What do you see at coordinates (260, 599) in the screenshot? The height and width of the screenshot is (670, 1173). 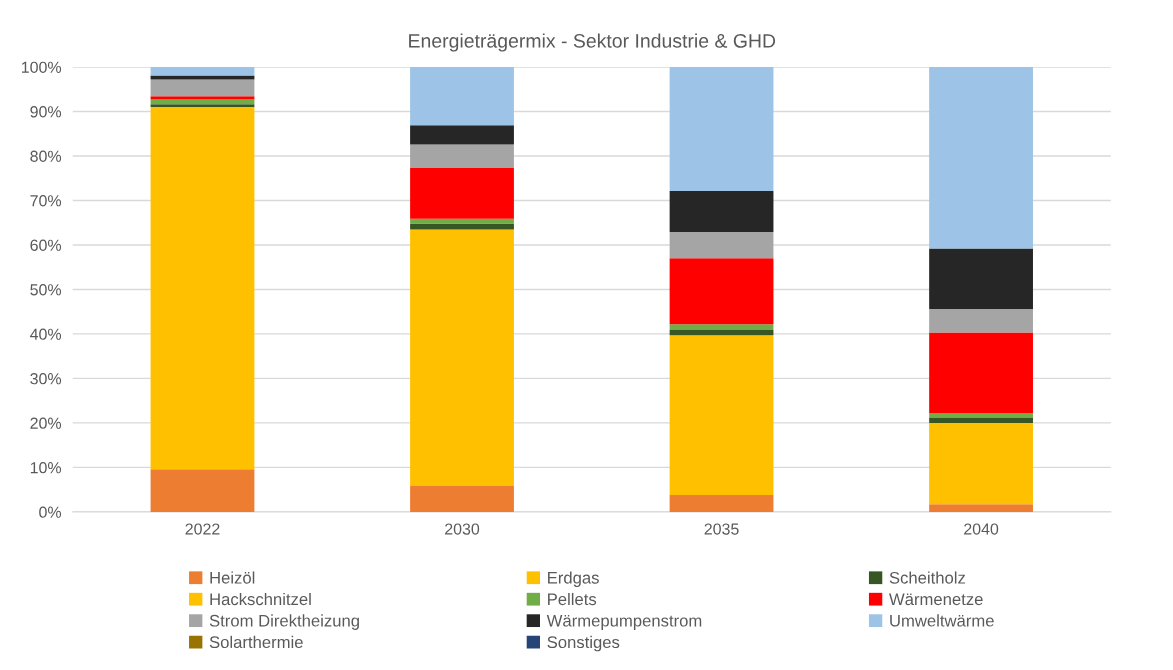 I see `legend-label: Hackschnitzel` at bounding box center [260, 599].